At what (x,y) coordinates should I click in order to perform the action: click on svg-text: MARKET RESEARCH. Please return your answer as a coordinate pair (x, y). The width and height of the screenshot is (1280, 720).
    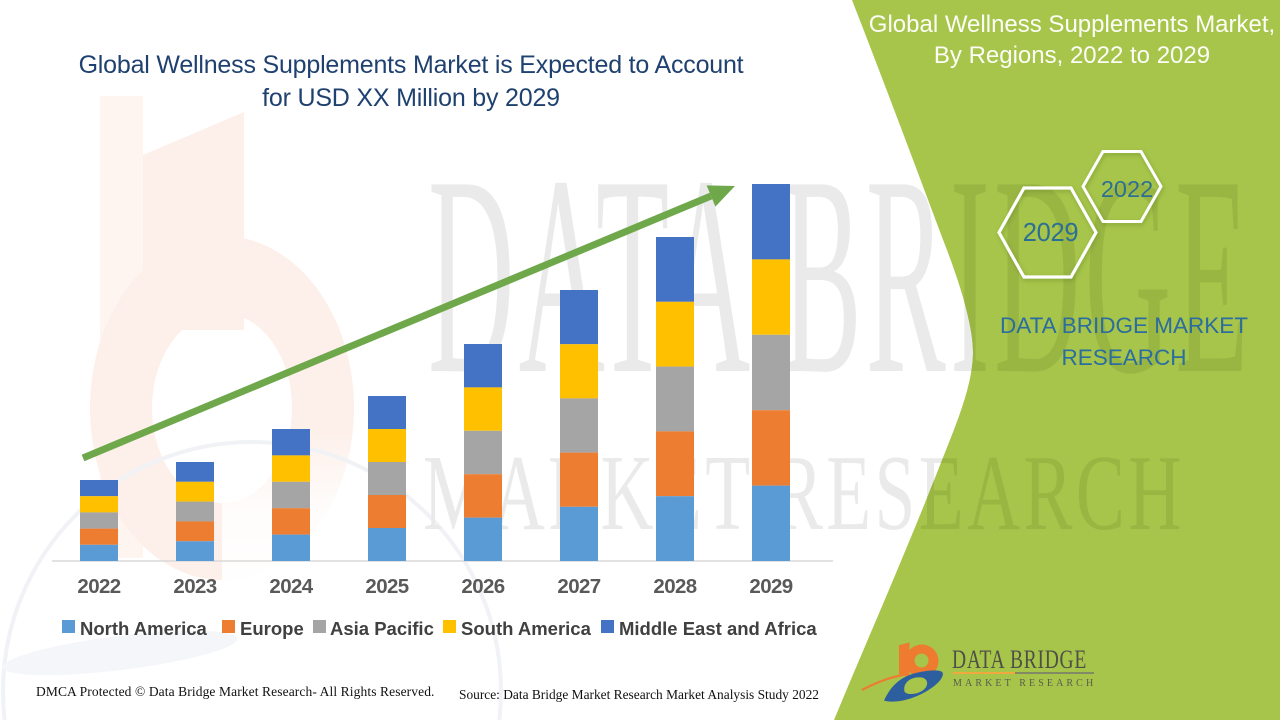
    Looking at the image, I should click on (1024, 683).